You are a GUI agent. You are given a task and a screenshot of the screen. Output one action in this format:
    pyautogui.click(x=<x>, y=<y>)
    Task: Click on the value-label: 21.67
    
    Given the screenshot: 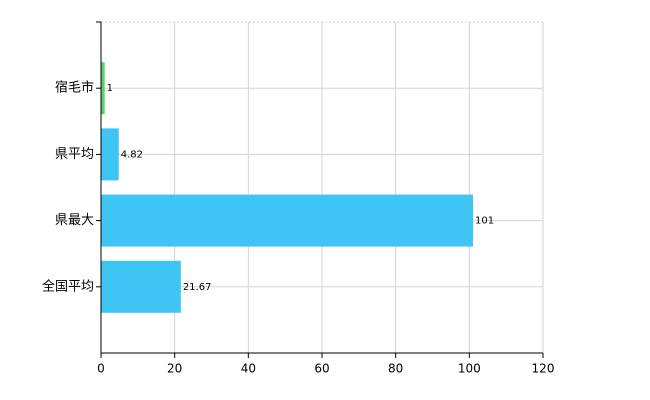 What is the action you would take?
    pyautogui.click(x=197, y=287)
    